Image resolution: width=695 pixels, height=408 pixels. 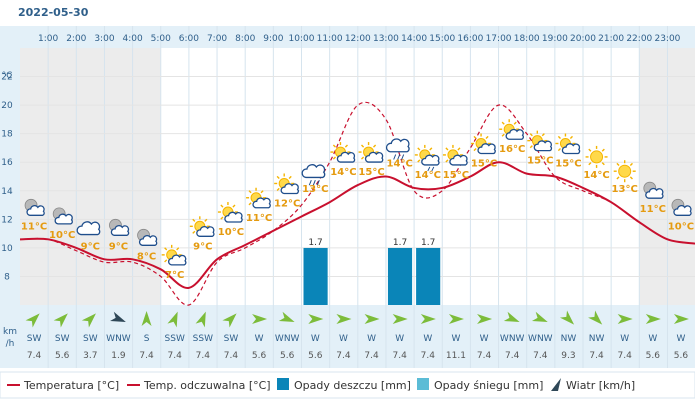 I want to click on temp-value-label: 10°C, so click(x=681, y=226).